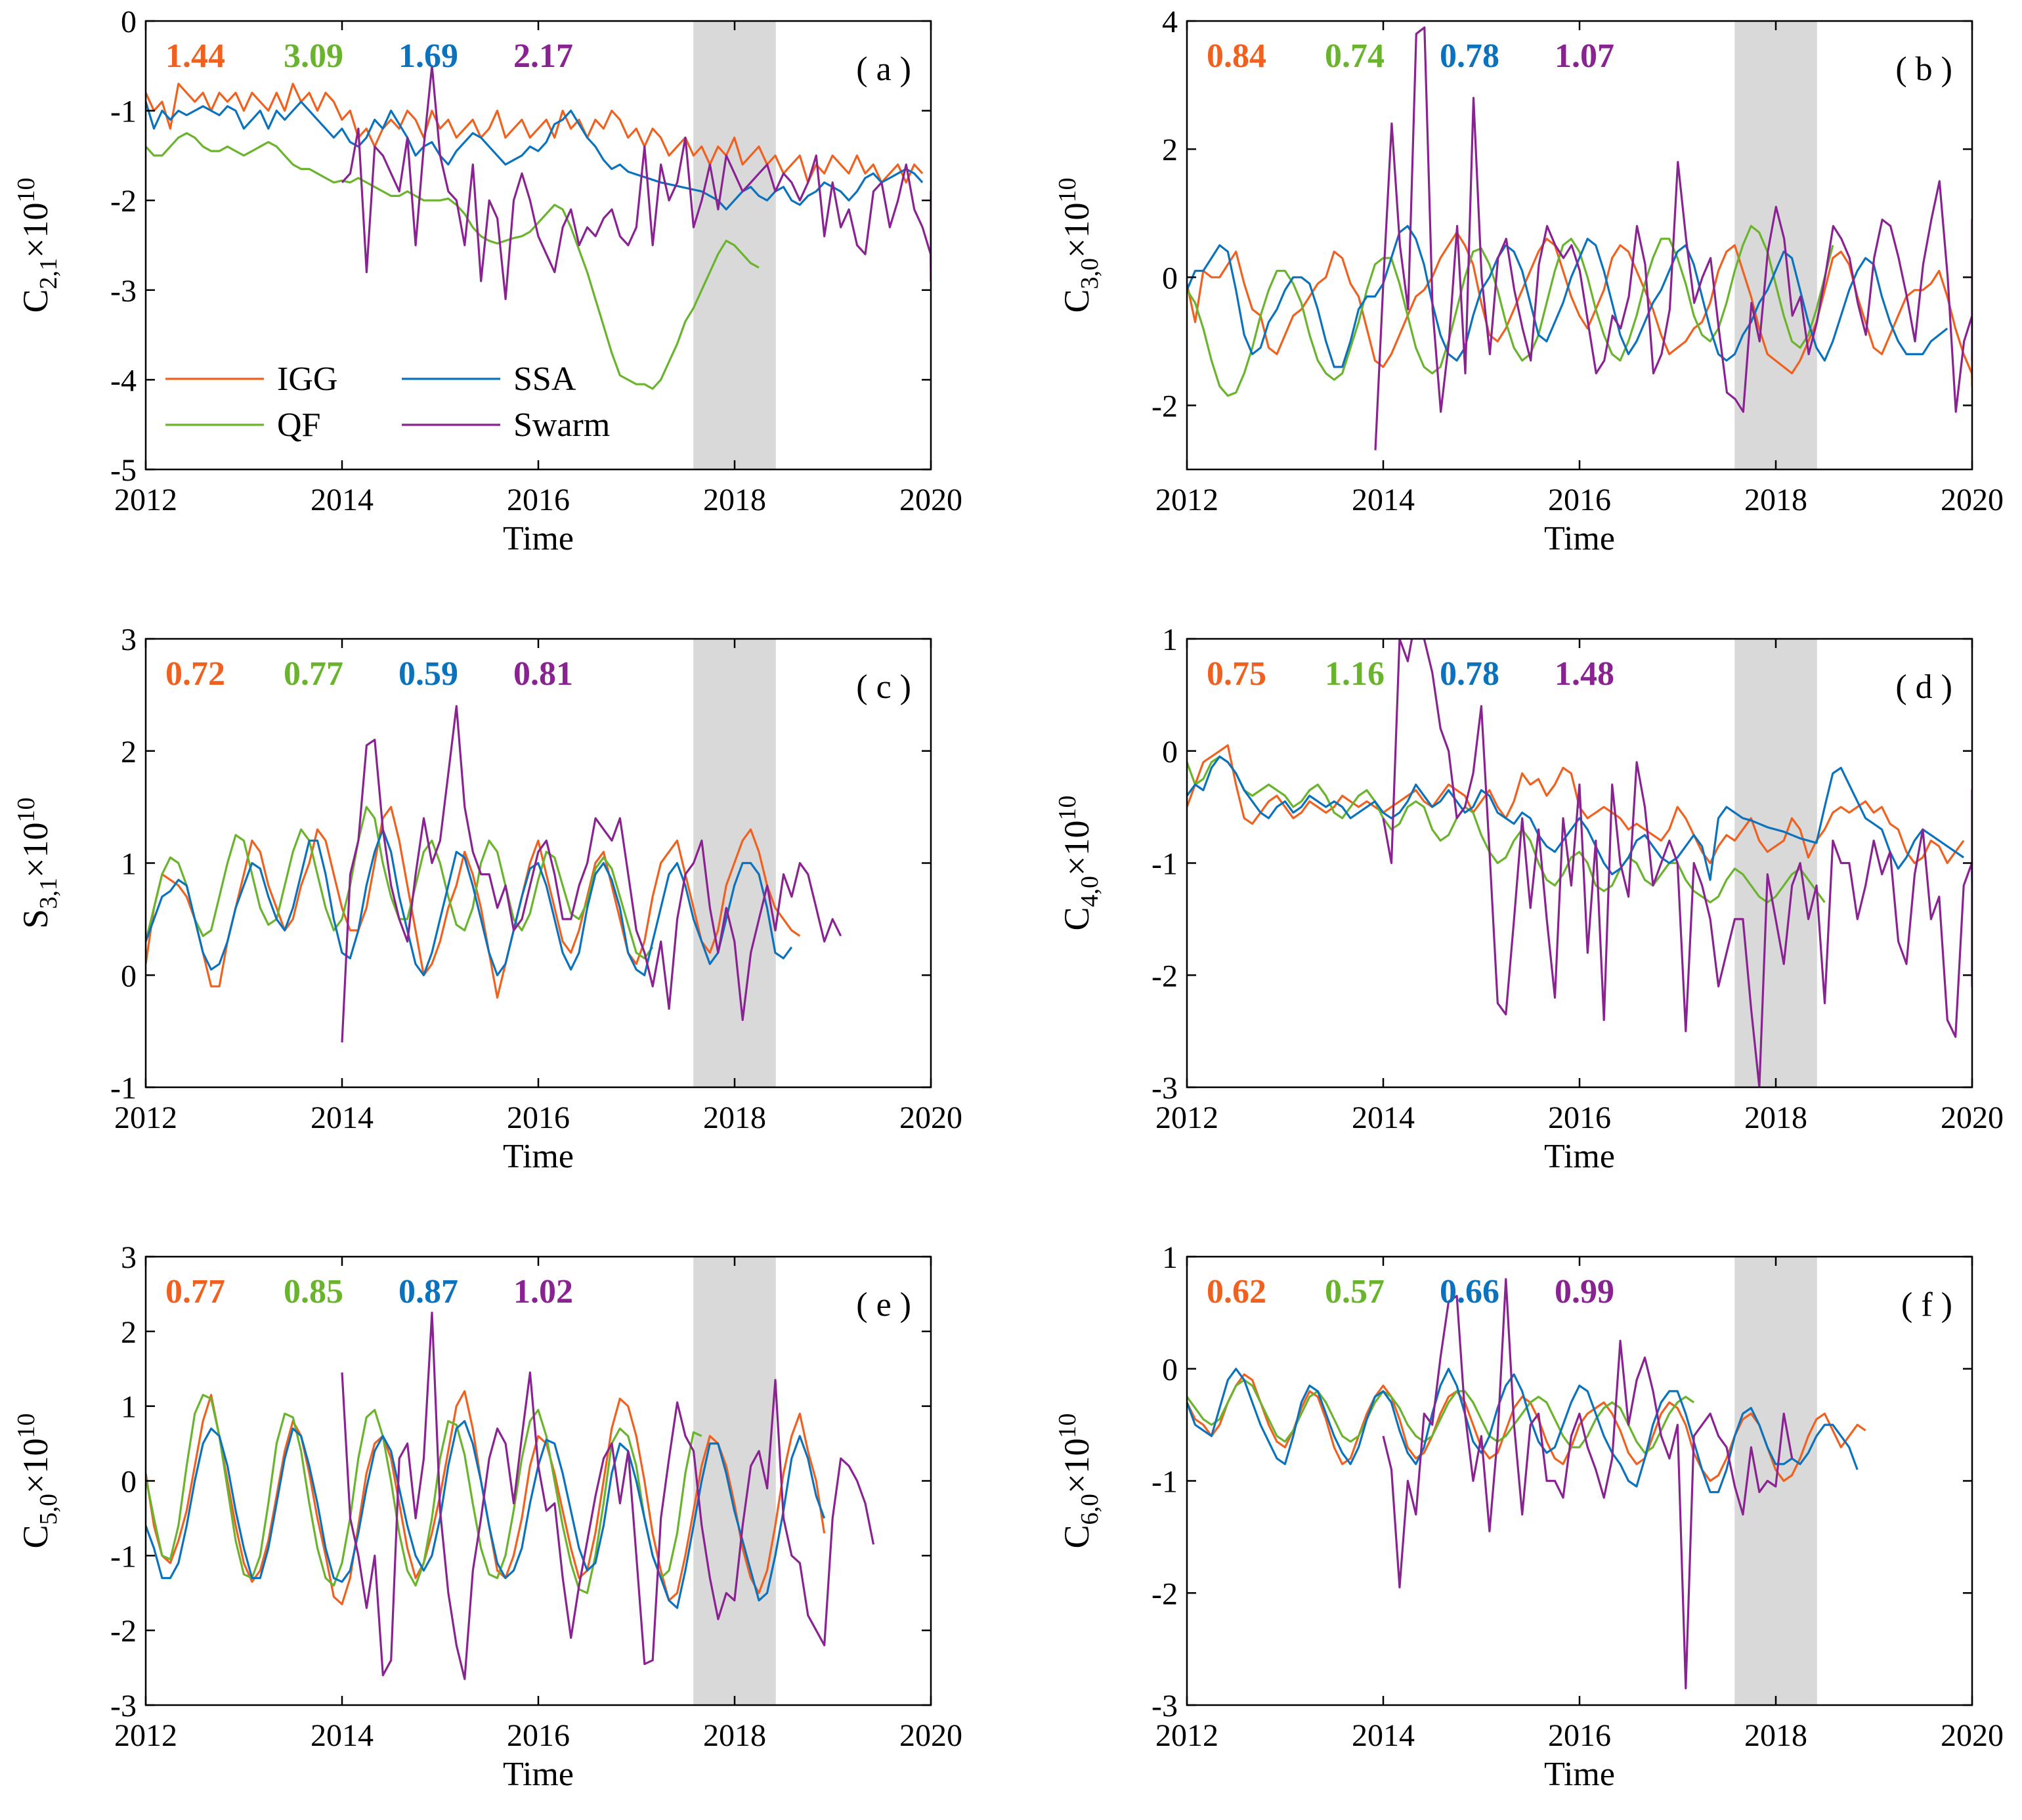 The width and height of the screenshot is (2022, 1820). Describe the element at coordinates (535, 133) in the screenshot. I see `panel-a-line-igg` at that location.